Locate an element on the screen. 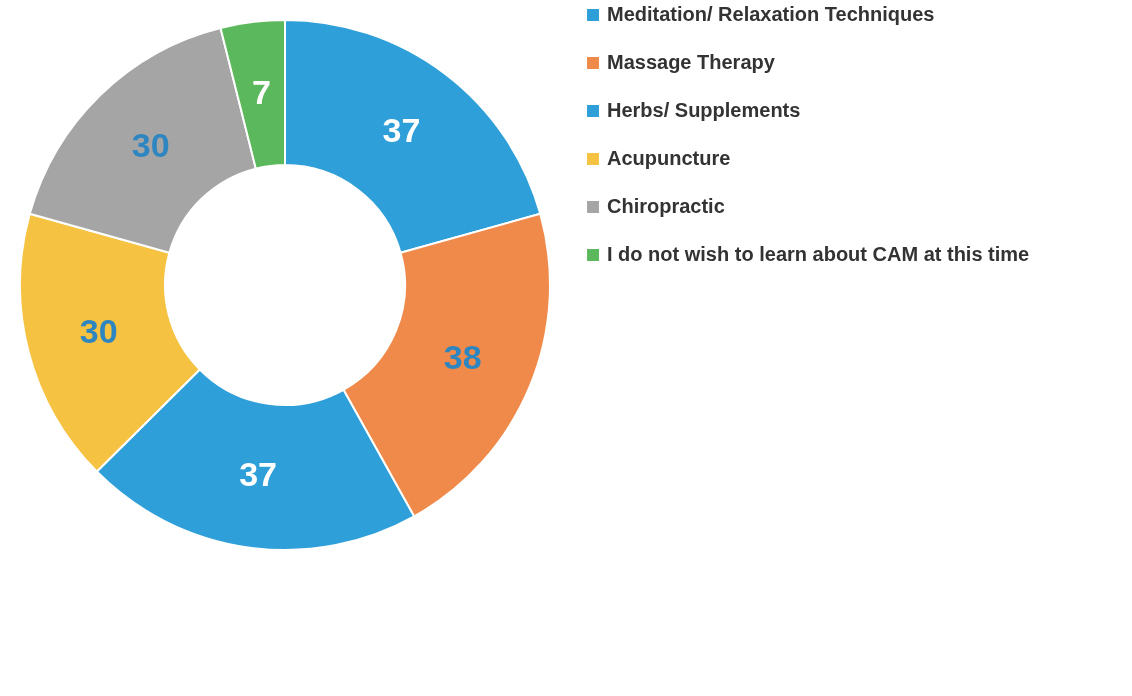  data-label: 7 is located at coordinates (261, 91).